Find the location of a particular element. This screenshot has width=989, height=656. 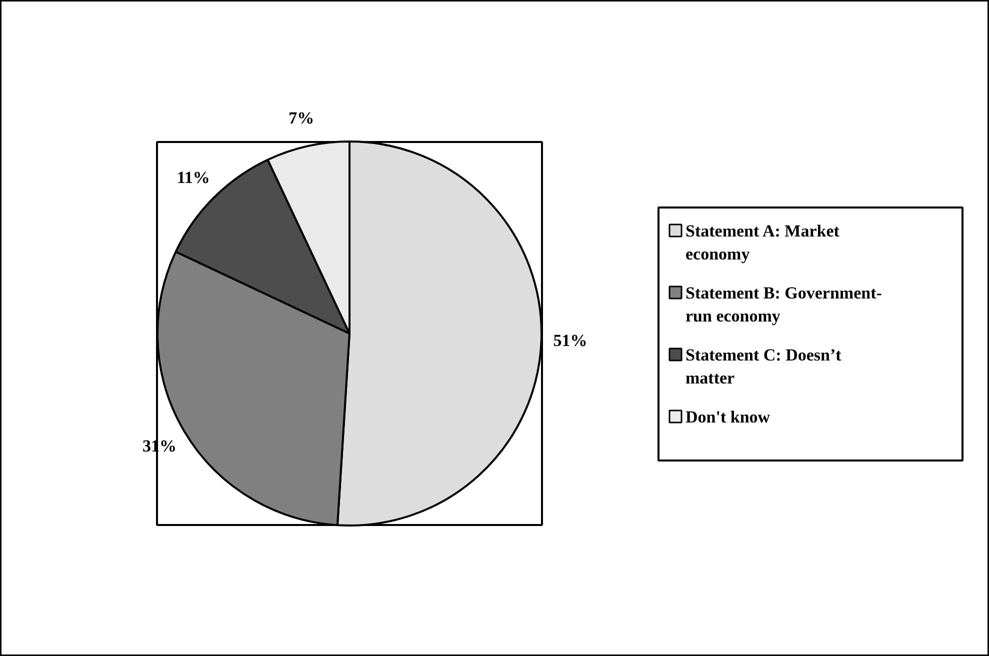

legend-label: Statement B: Government-run economy is located at coordinates (784, 305).